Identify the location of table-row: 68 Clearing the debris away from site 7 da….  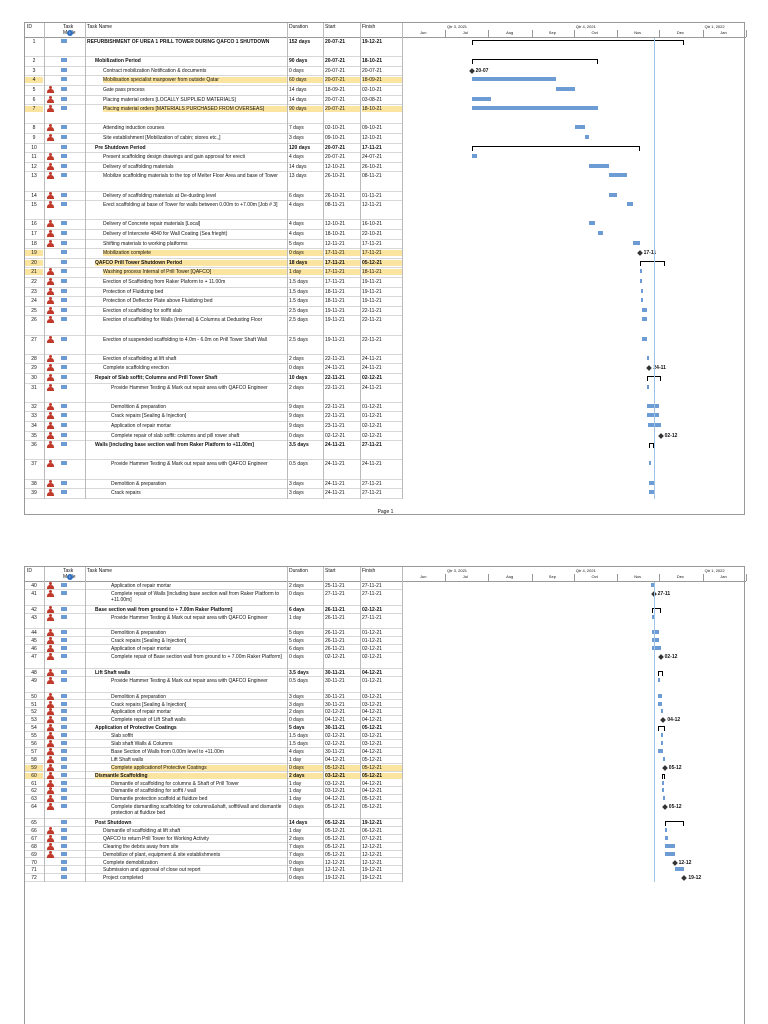
(214, 846).